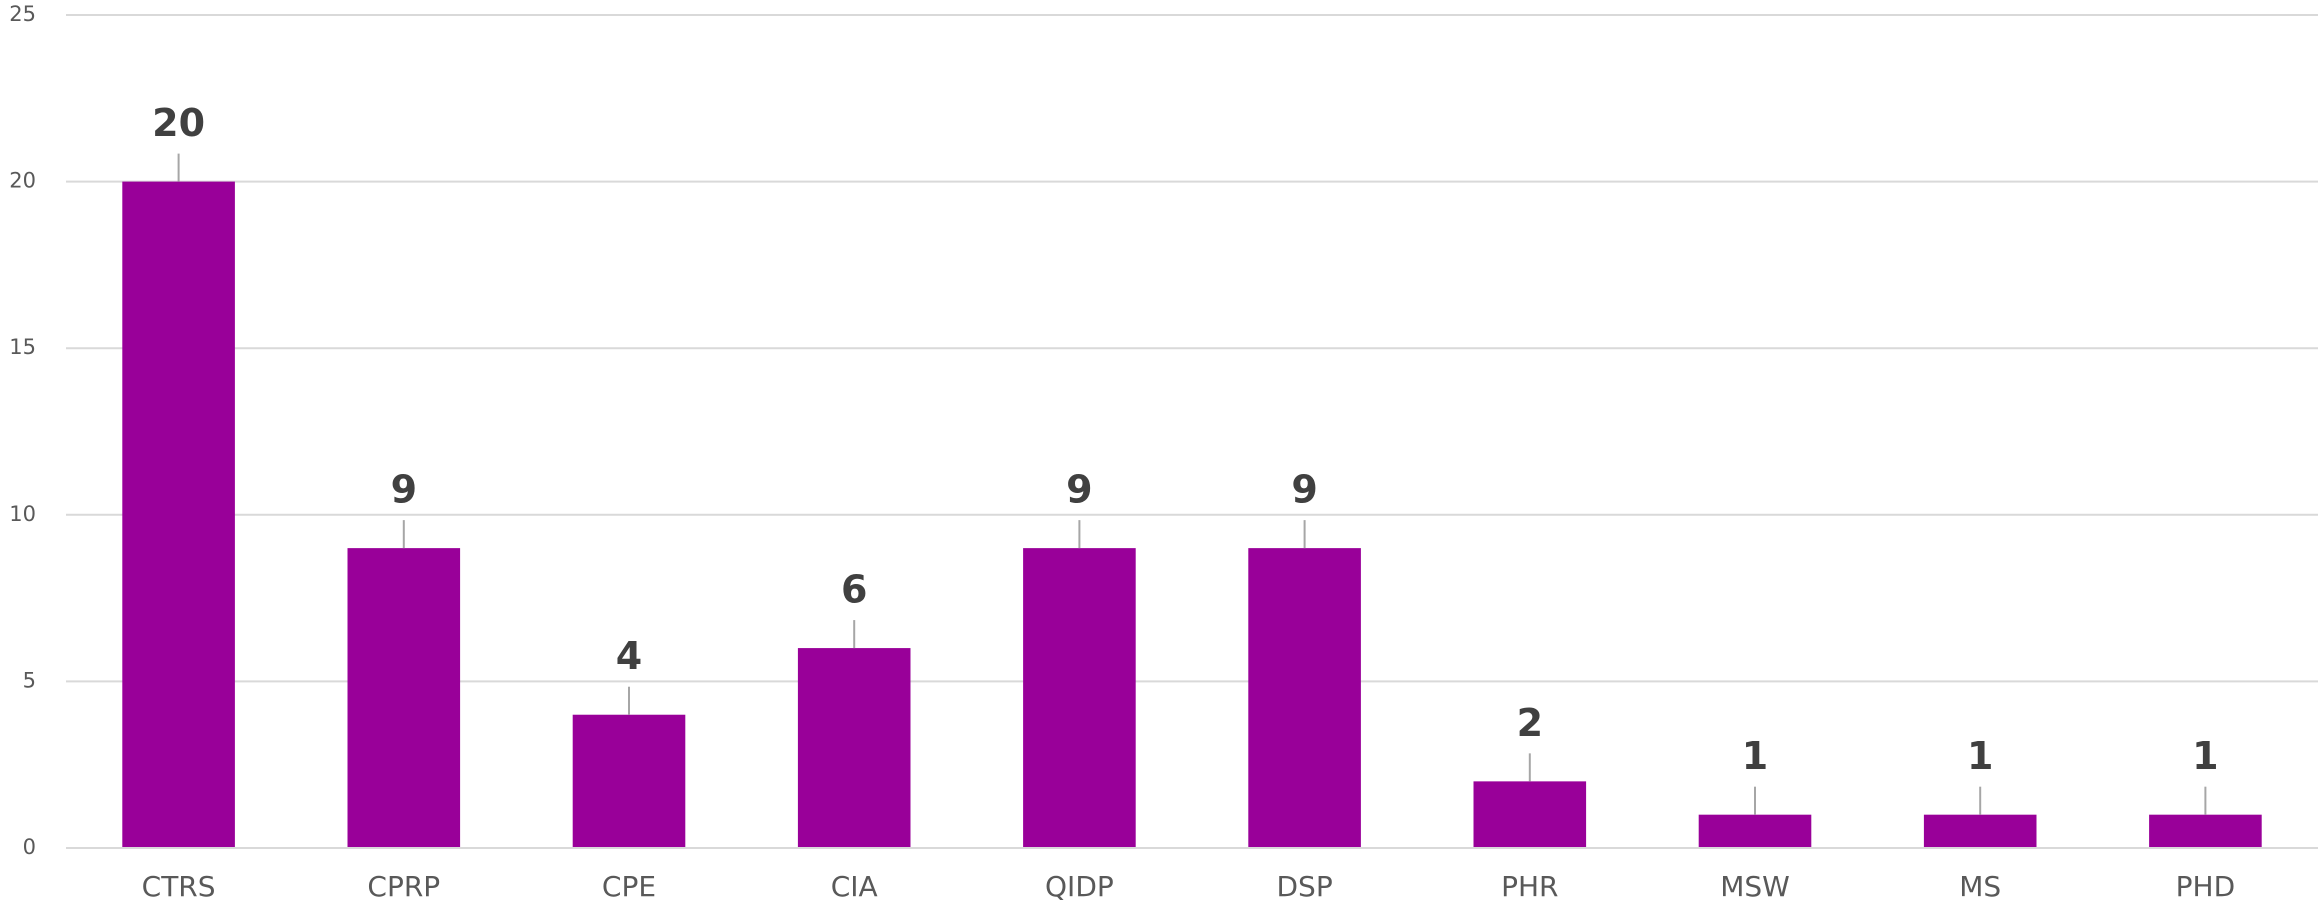 This screenshot has height=908, width=2318. What do you see at coordinates (854, 886) in the screenshot?
I see `x-tick-label: CIA` at bounding box center [854, 886].